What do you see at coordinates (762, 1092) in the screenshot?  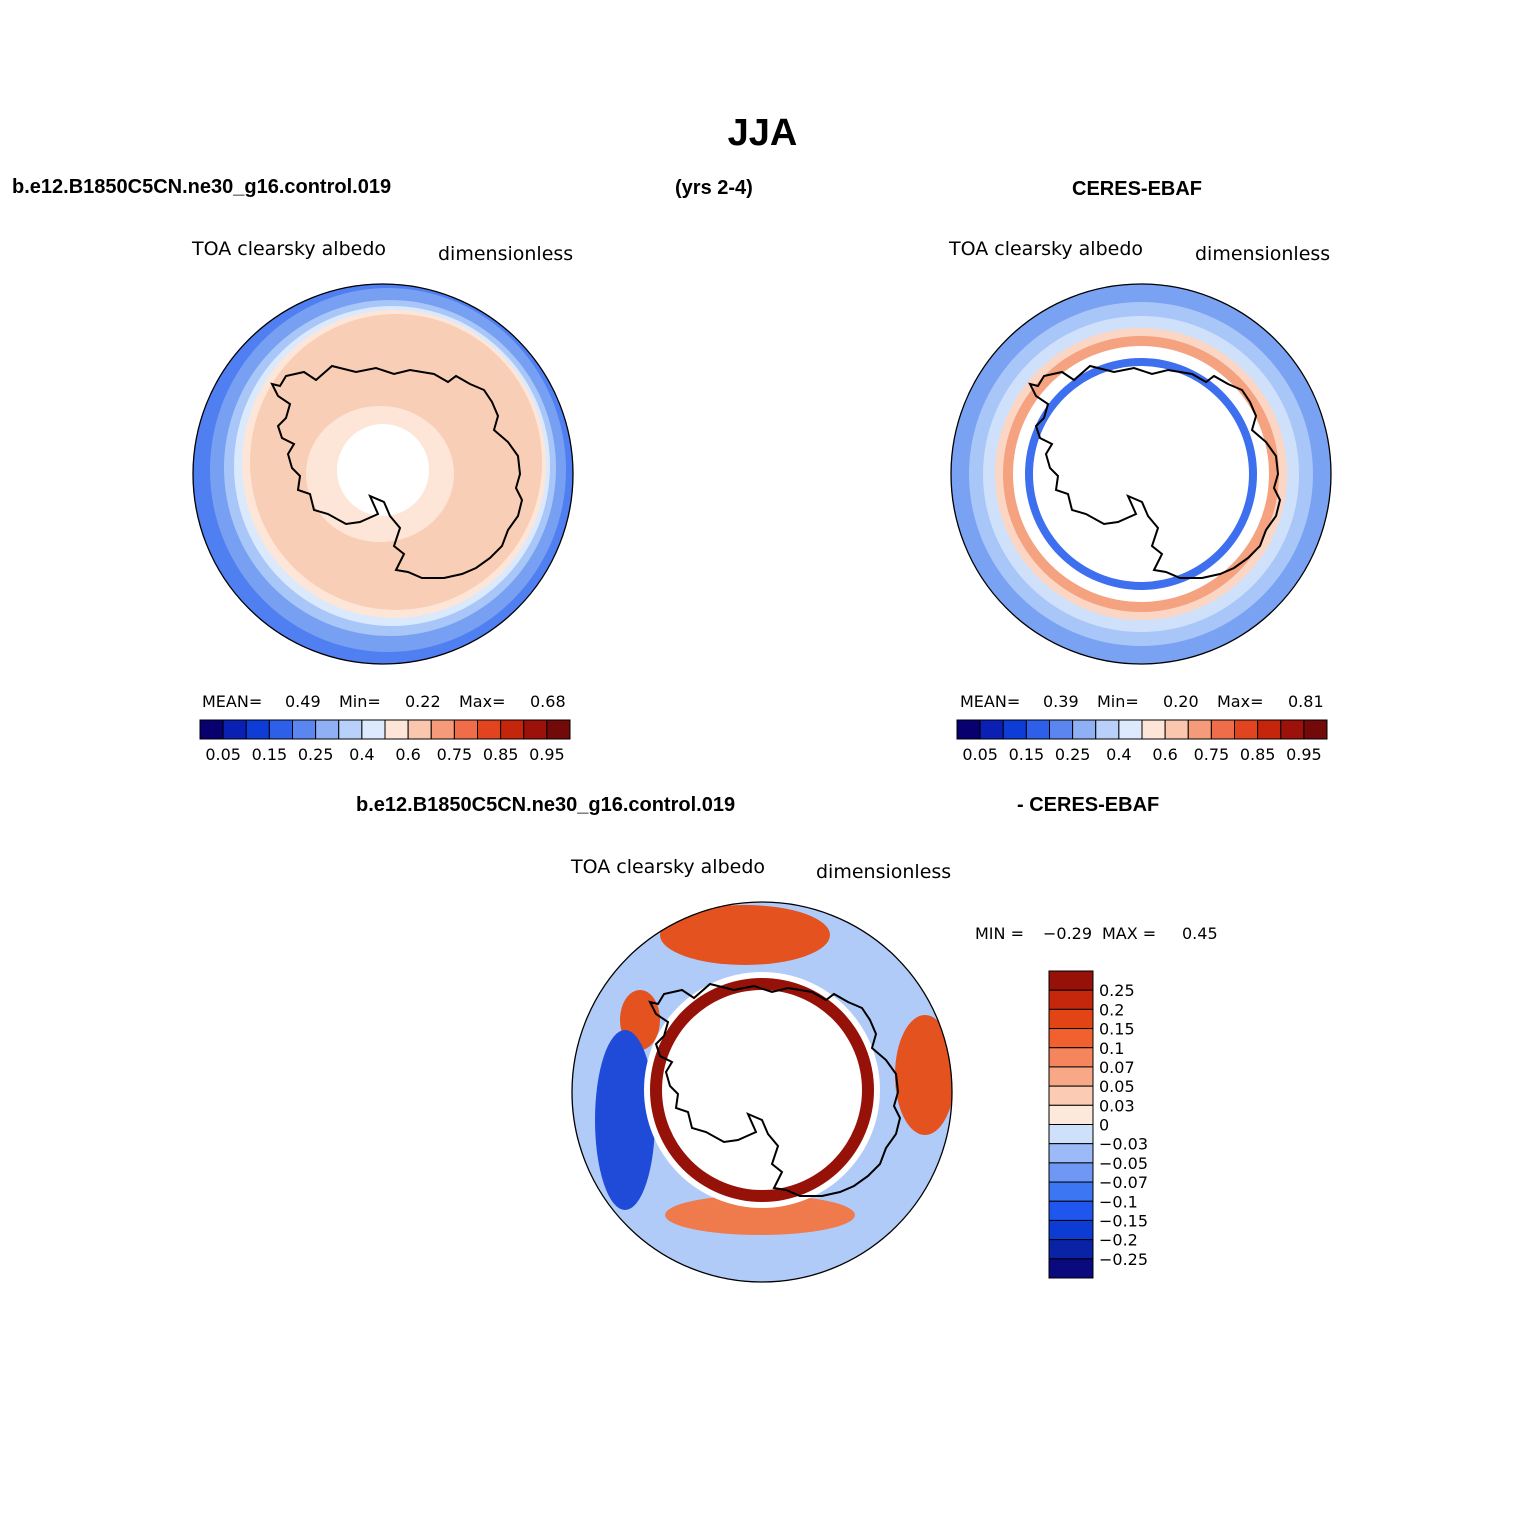 I see `diff-map` at bounding box center [762, 1092].